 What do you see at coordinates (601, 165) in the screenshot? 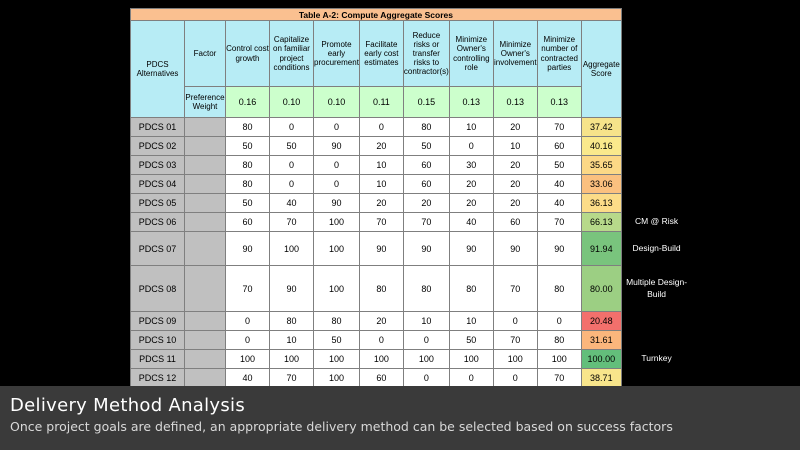
I see `aggregate-score-cell: 35.65` at bounding box center [601, 165].